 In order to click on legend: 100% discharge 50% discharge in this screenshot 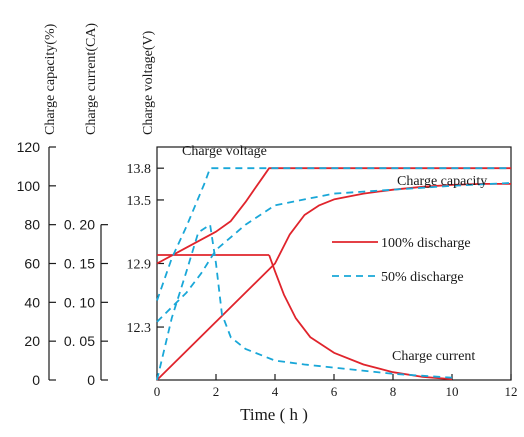, I will do `click(401, 260)`.